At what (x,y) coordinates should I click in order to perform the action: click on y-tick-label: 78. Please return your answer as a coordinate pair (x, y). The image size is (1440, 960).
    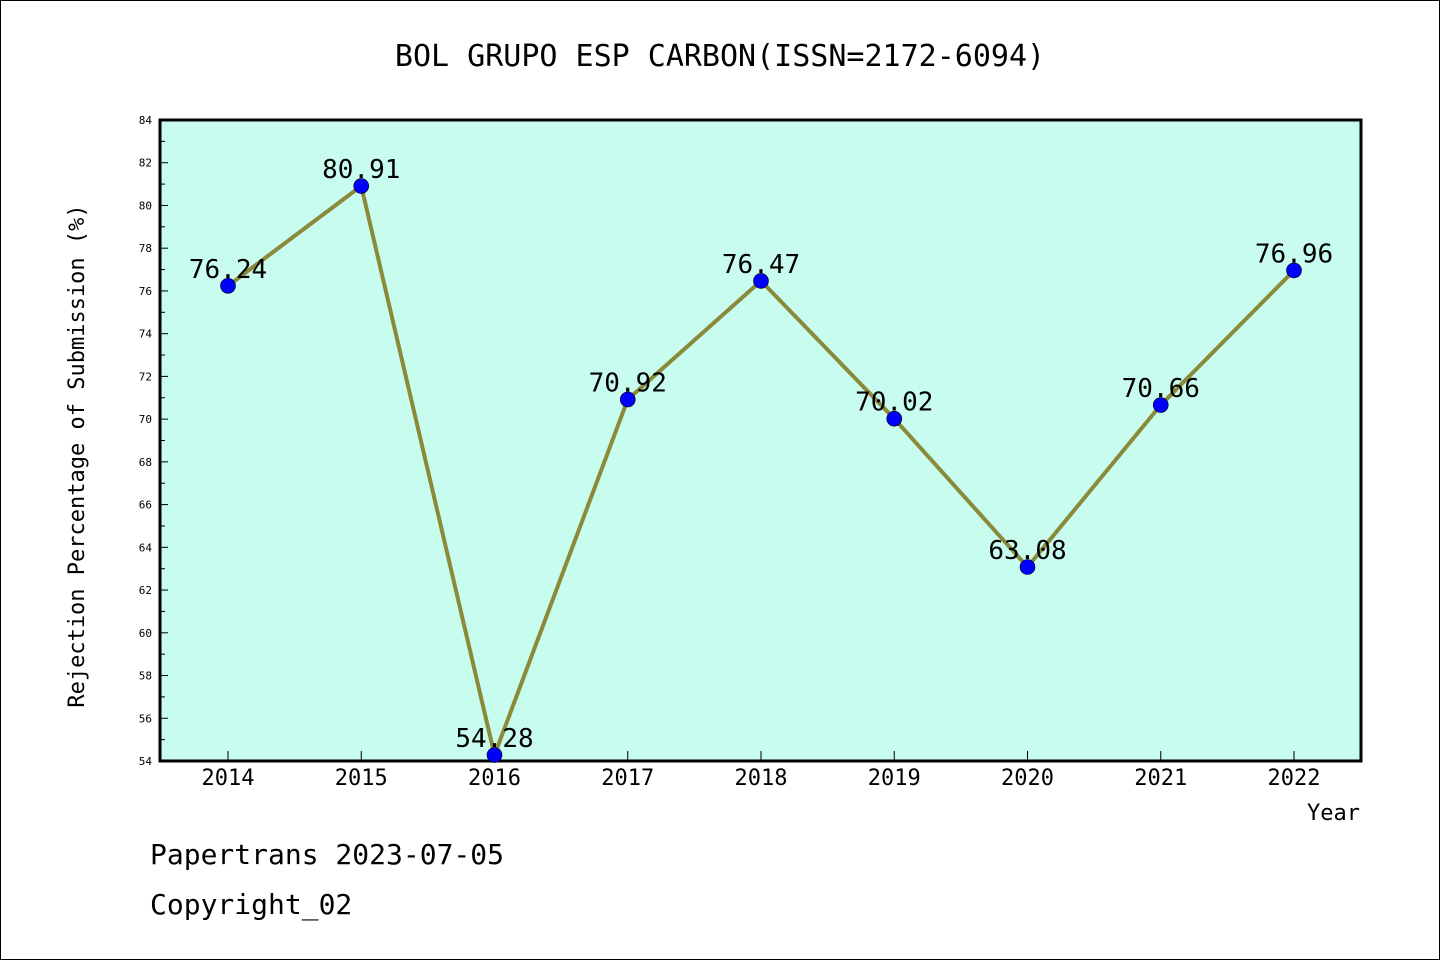
    Looking at the image, I should click on (145, 248).